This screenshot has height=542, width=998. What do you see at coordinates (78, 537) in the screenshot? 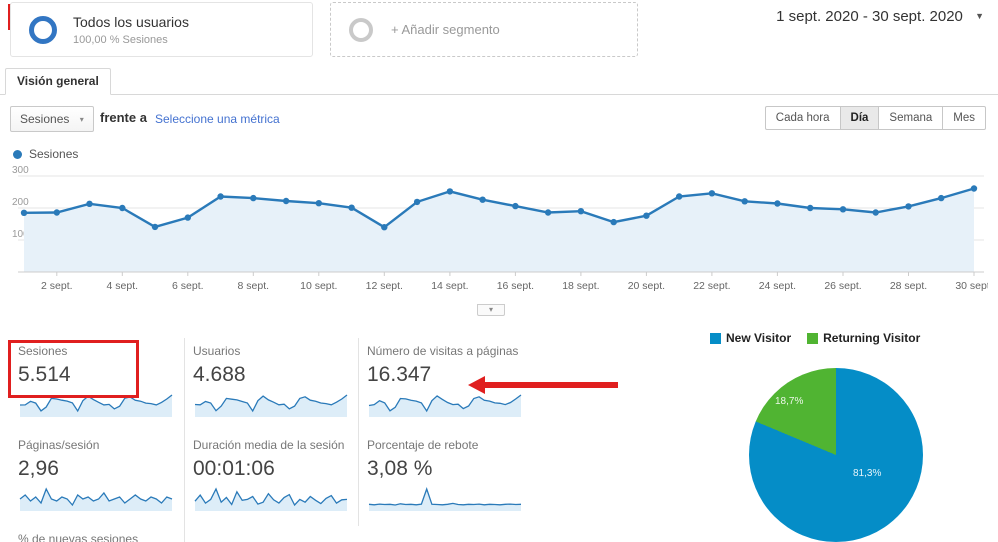
I see `card-label: % de nuevas sesiones` at bounding box center [78, 537].